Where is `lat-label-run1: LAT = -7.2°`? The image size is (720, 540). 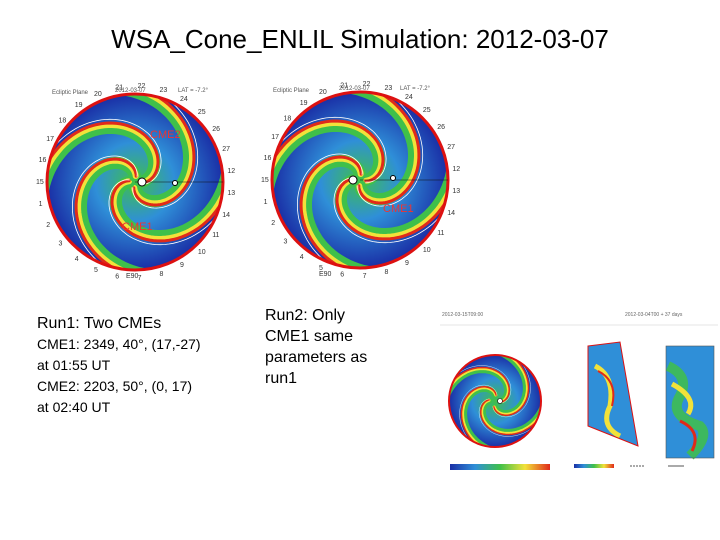
lat-label-run1: LAT = -7.2° is located at coordinates (193, 91).